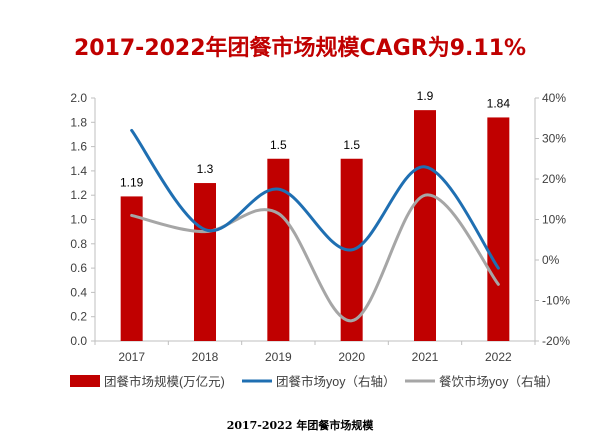 Image resolution: width=600 pixels, height=447 pixels. Describe the element at coordinates (554, 179) in the screenshot. I see `y-right-tick-label: 20%` at that location.